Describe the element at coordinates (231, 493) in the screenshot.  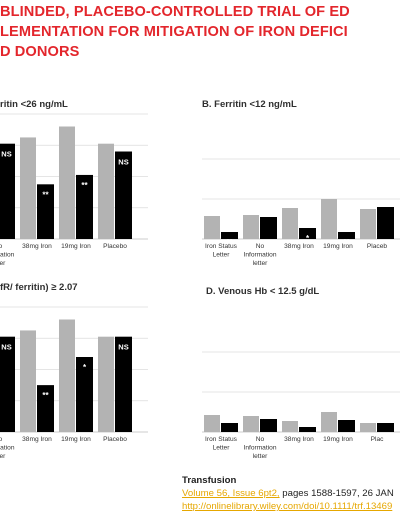
I see `volume-link: Volume 56, Issue 6pt2,` at that location.